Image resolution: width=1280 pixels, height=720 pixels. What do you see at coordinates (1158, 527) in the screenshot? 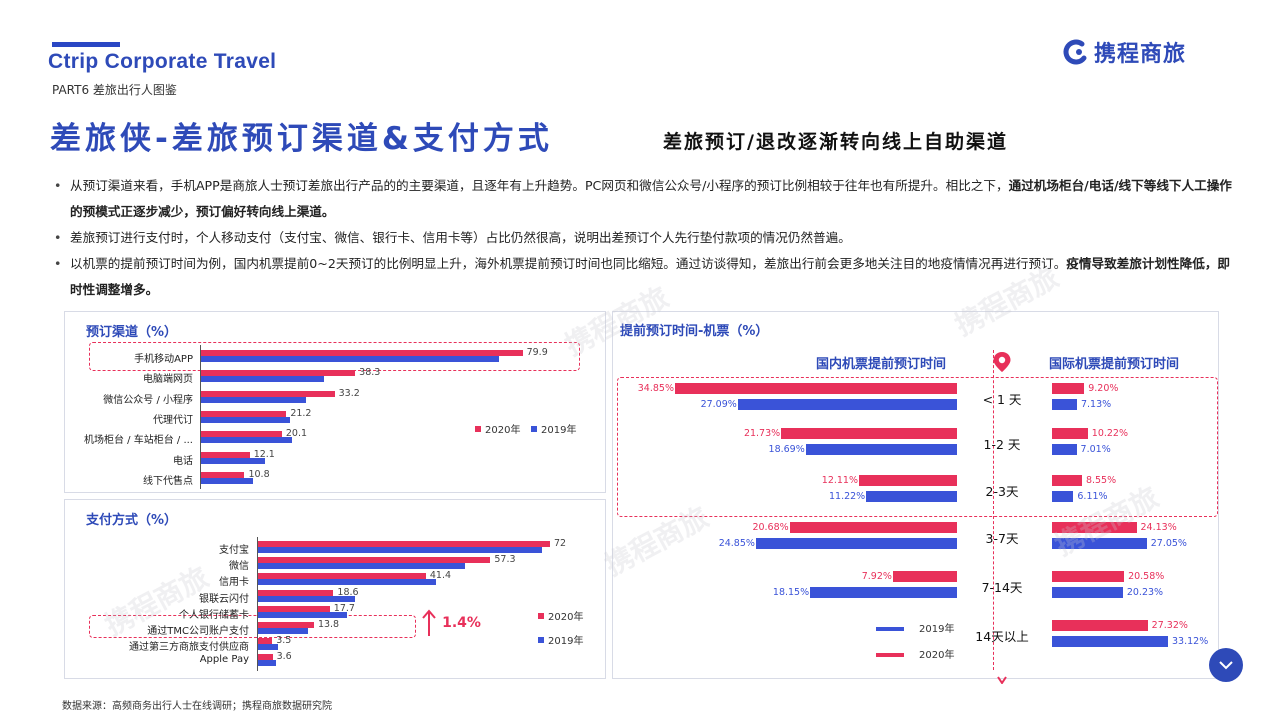
I see `intl-label-2020: 24.13%` at bounding box center [1158, 527].